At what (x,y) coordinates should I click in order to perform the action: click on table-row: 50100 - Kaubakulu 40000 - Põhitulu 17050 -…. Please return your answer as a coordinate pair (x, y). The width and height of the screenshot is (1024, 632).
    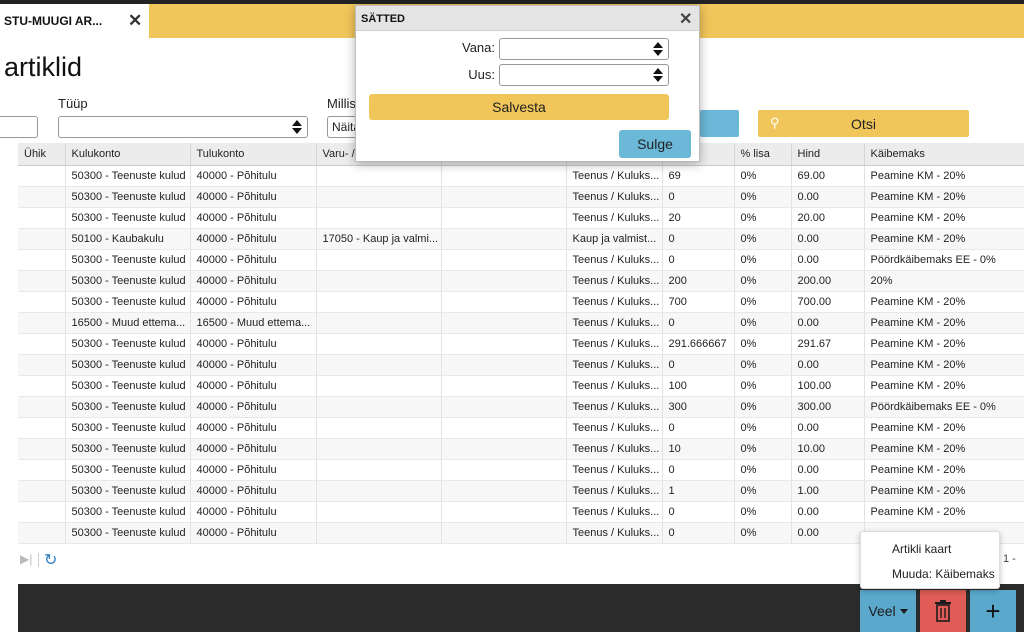
    Looking at the image, I should click on (521, 239).